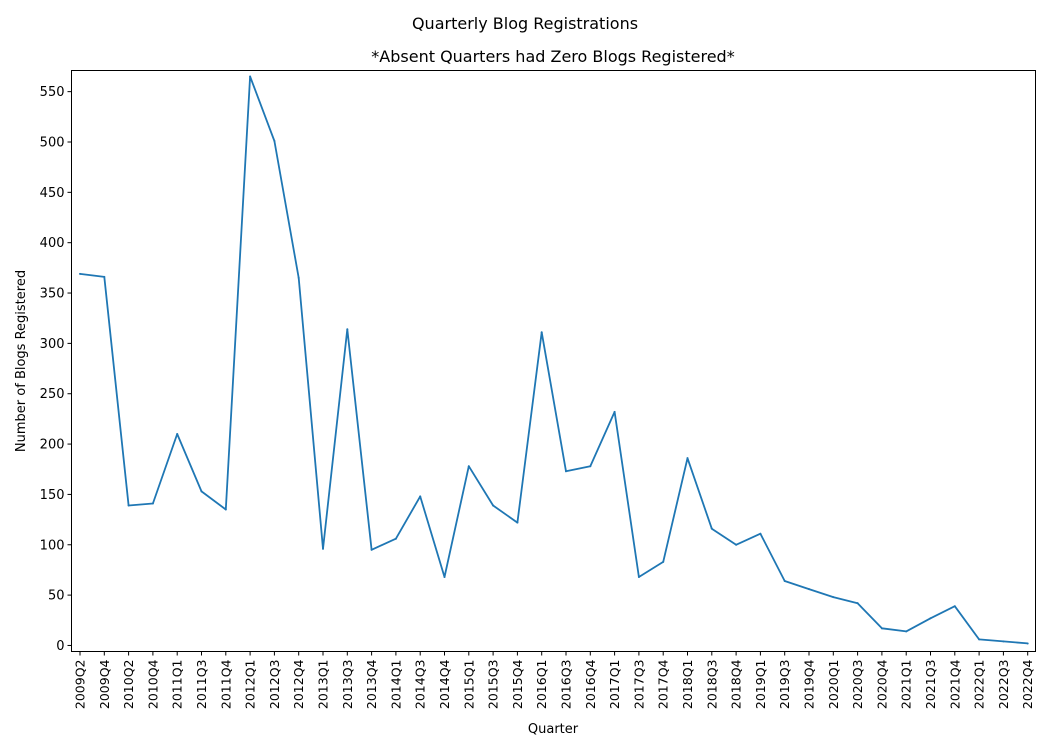 The width and height of the screenshot is (1050, 754). What do you see at coordinates (52, 243) in the screenshot?
I see `y-tick-label: 400` at bounding box center [52, 243].